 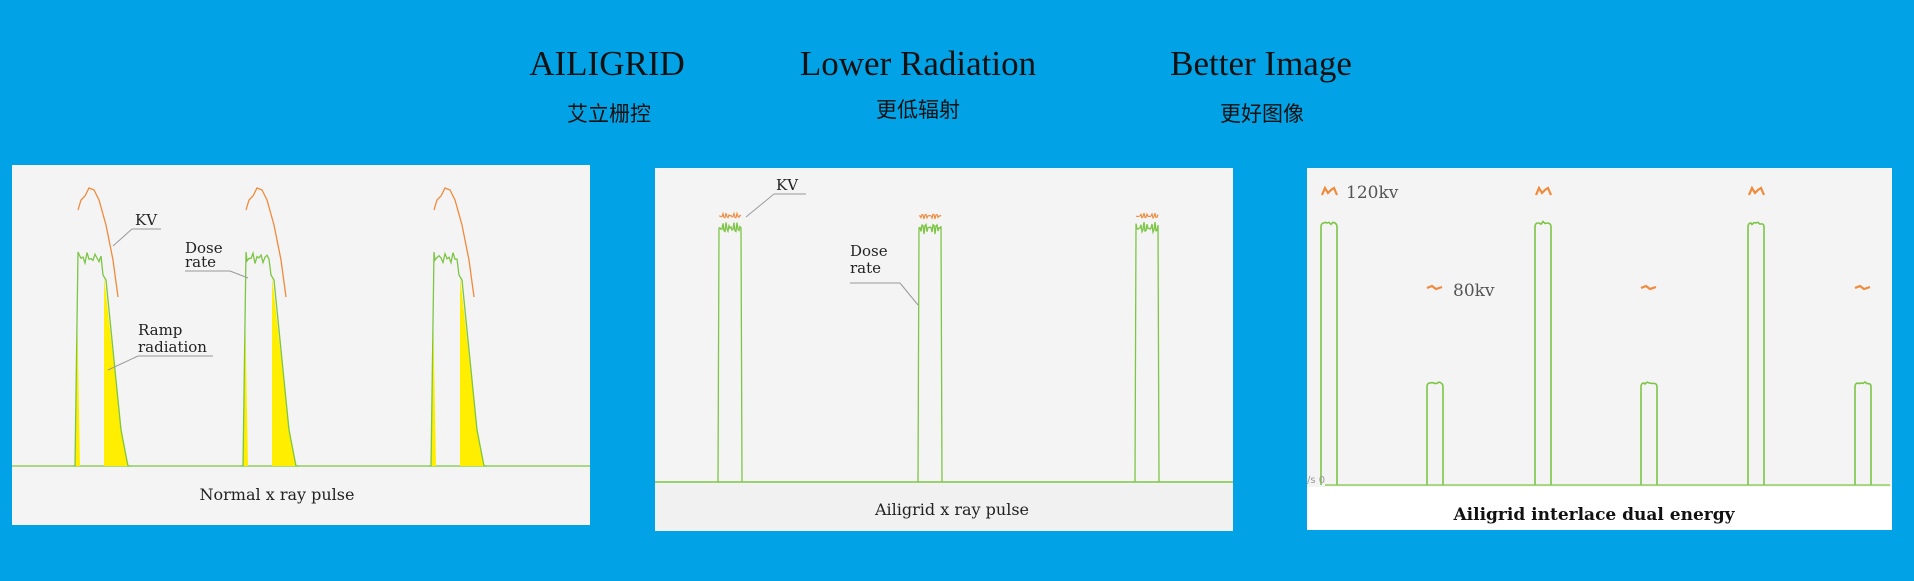 What do you see at coordinates (1316, 480) in the screenshot?
I see `axis-label: /s 0` at bounding box center [1316, 480].